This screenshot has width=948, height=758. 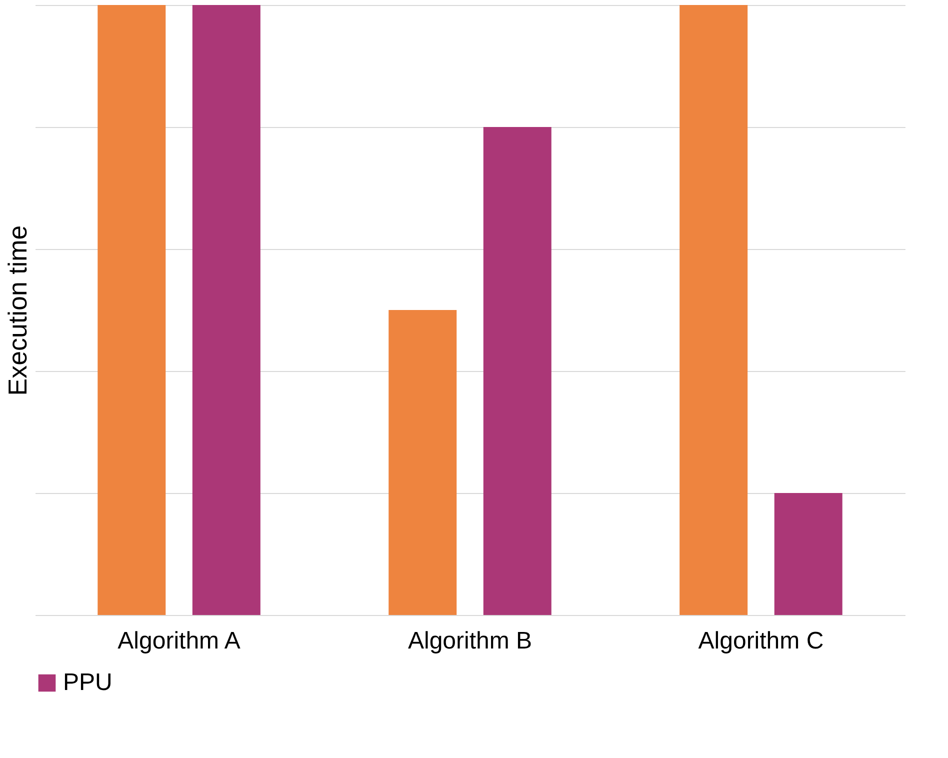 I want to click on x-tick-label: Algorithm A, so click(x=179, y=641).